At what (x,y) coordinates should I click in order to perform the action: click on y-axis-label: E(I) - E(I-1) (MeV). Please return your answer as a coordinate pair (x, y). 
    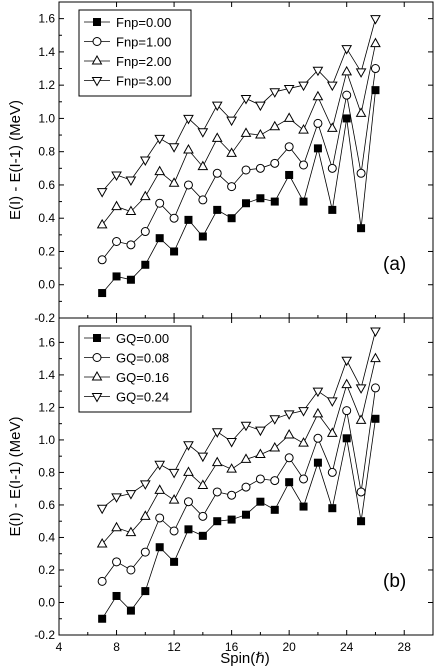
    Looking at the image, I should click on (15, 477).